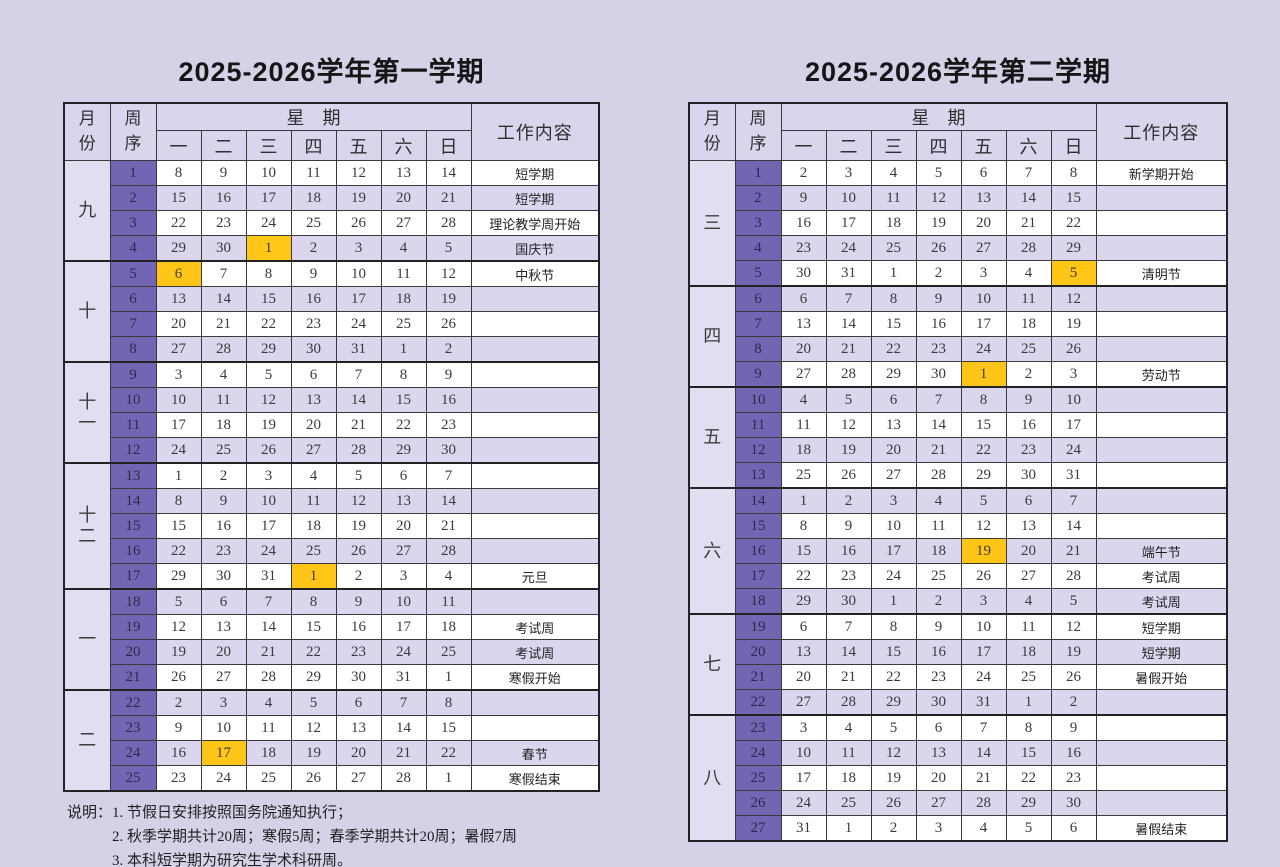 The image size is (1280, 867). What do you see at coordinates (178, 145) in the screenshot?
I see `weekday-header-cell: 一` at bounding box center [178, 145].